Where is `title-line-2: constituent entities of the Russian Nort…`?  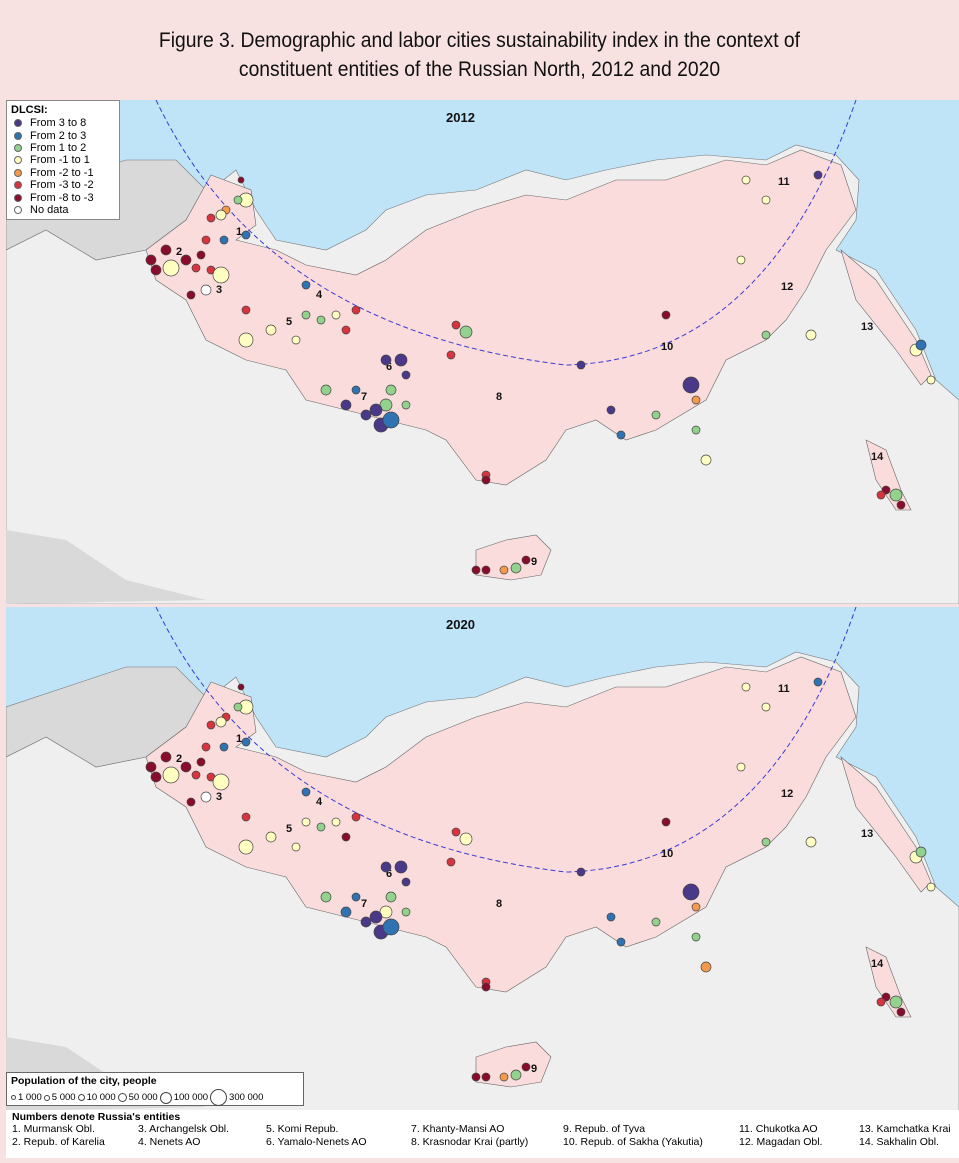
title-line-2: constituent entities of the Russian Nort… is located at coordinates (479, 69).